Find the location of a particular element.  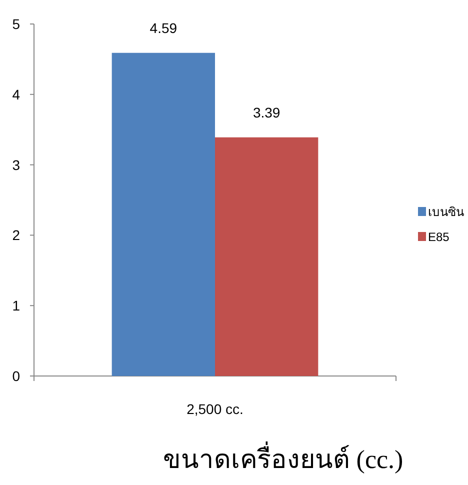

y-tick-label: 2 is located at coordinates (16, 235).